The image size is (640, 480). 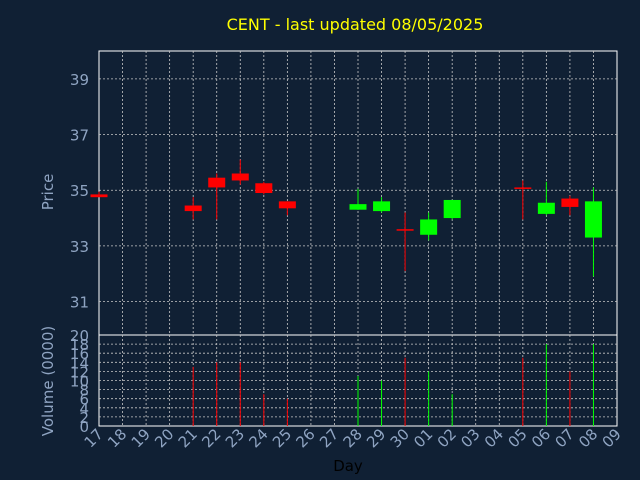 What do you see at coordinates (517, 438) in the screenshot?
I see `x-tick-label: 05` at bounding box center [517, 438].